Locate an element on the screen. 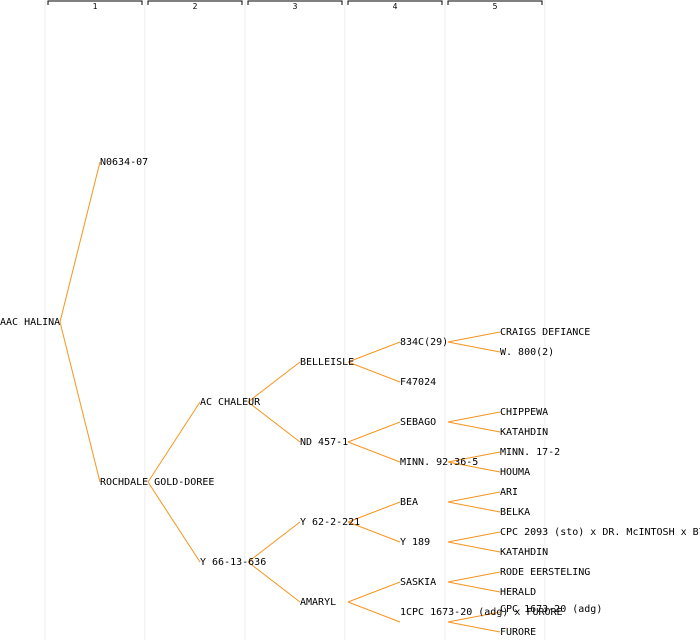 This screenshot has height=640, width=700. cultivar-name: N0634-07 is located at coordinates (124, 162).